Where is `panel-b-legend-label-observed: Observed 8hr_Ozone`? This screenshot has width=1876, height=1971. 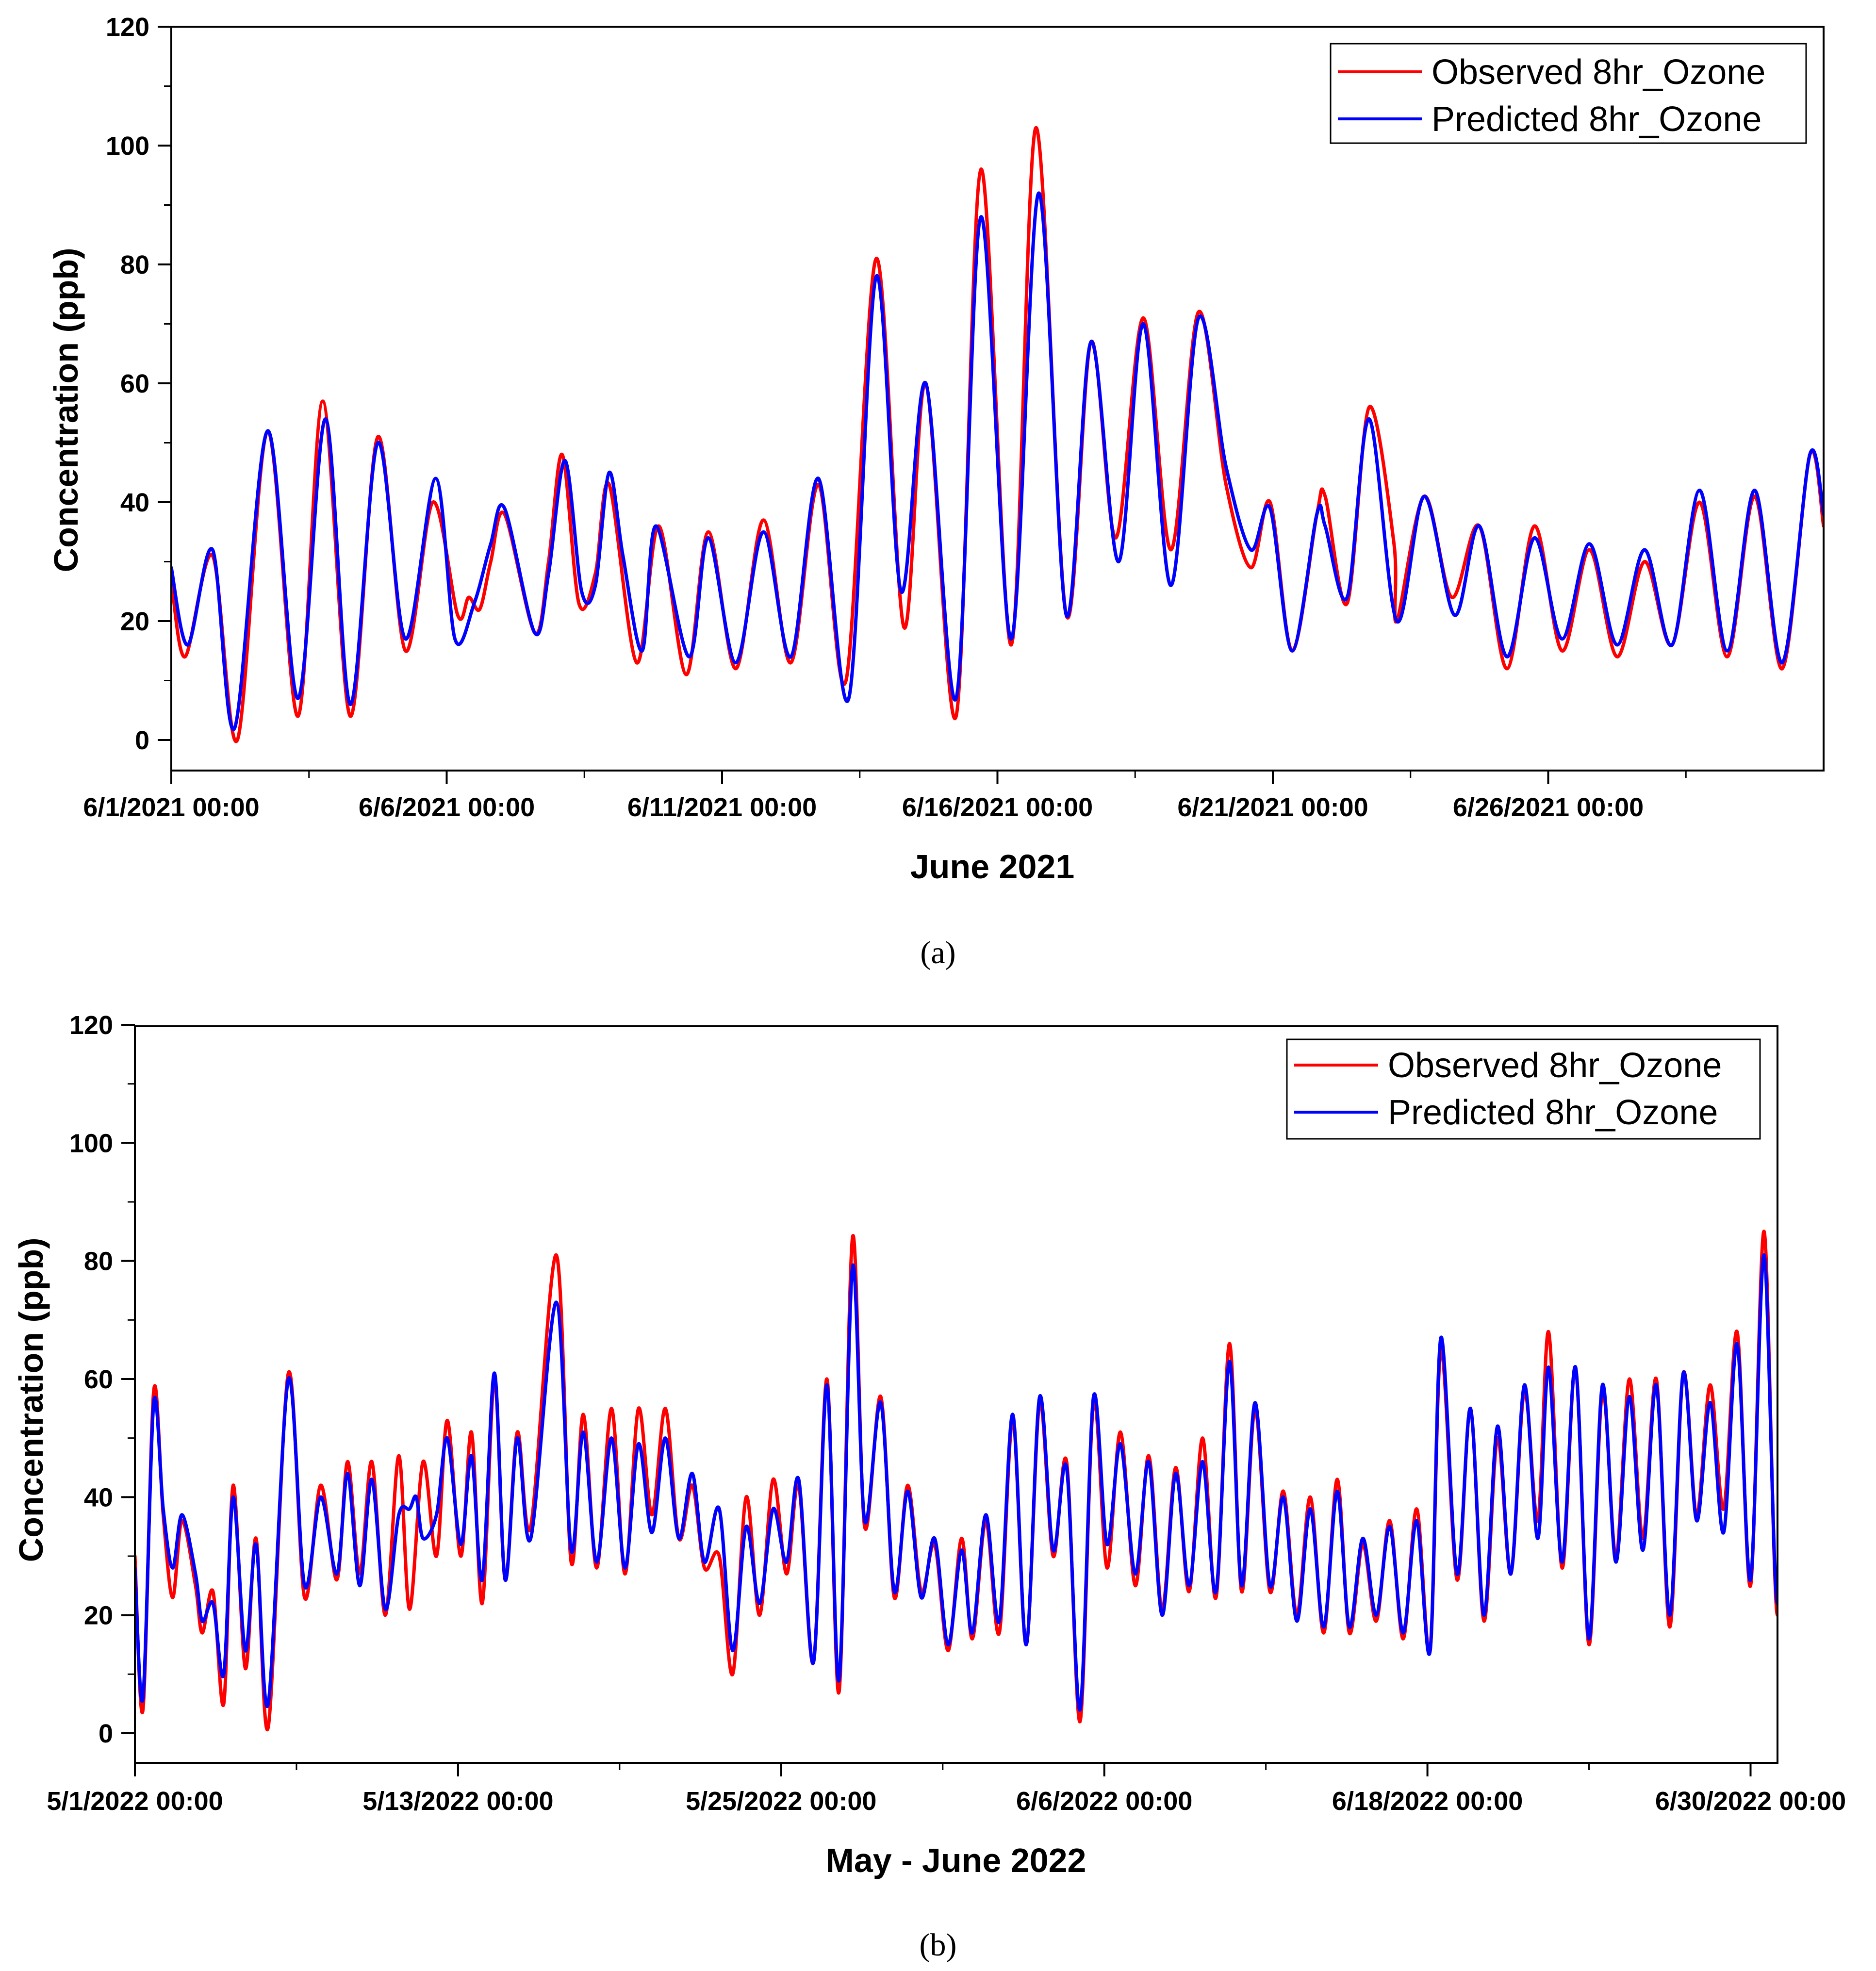 panel-b-legend-label-observed: Observed 8hr_Ozone is located at coordinates (1555, 1065).